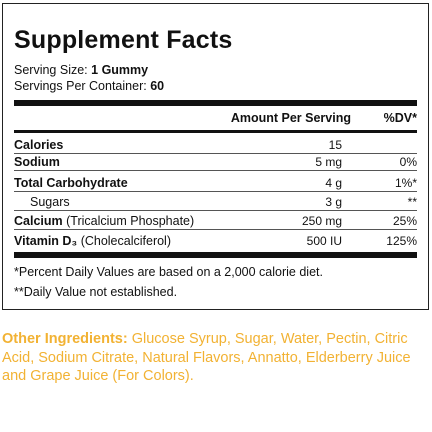 This screenshot has width=432, height=432. What do you see at coordinates (401, 241) in the screenshot?
I see `nutrient-dv: 125%` at bounding box center [401, 241].